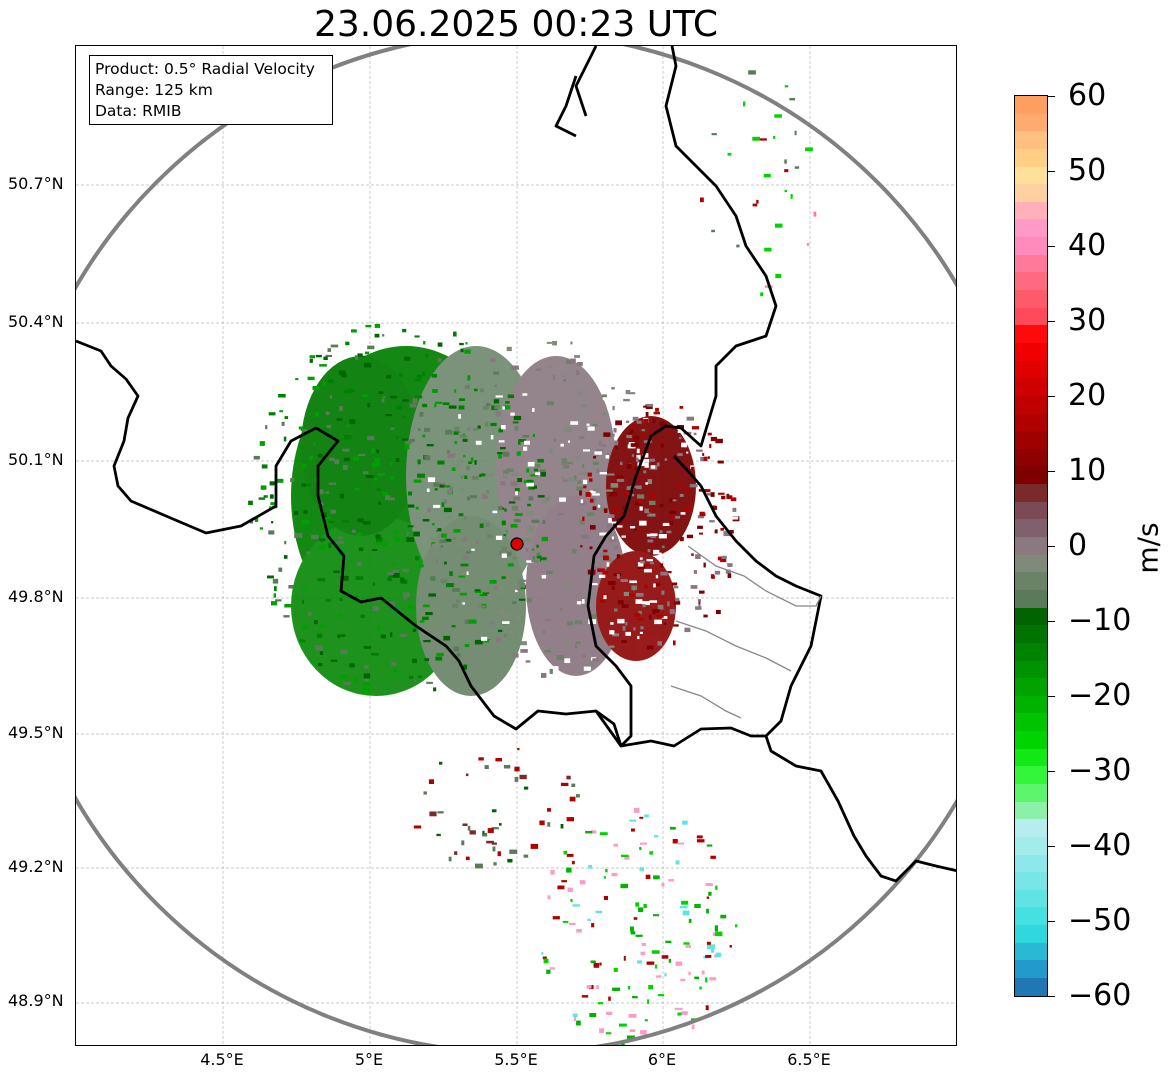  What do you see at coordinates (636, 606) in the screenshot?
I see `echo-outbound-region` at bounding box center [636, 606].